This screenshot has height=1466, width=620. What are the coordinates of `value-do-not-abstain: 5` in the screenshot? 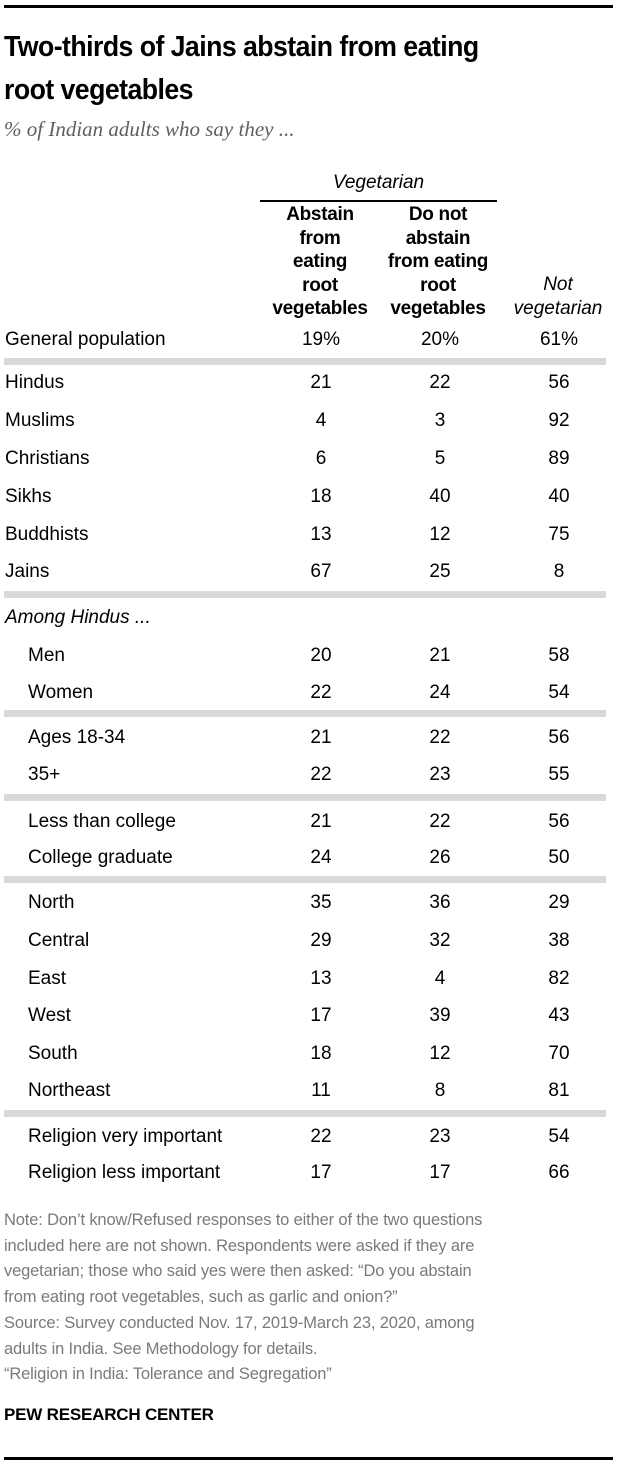 It's located at (440, 458).